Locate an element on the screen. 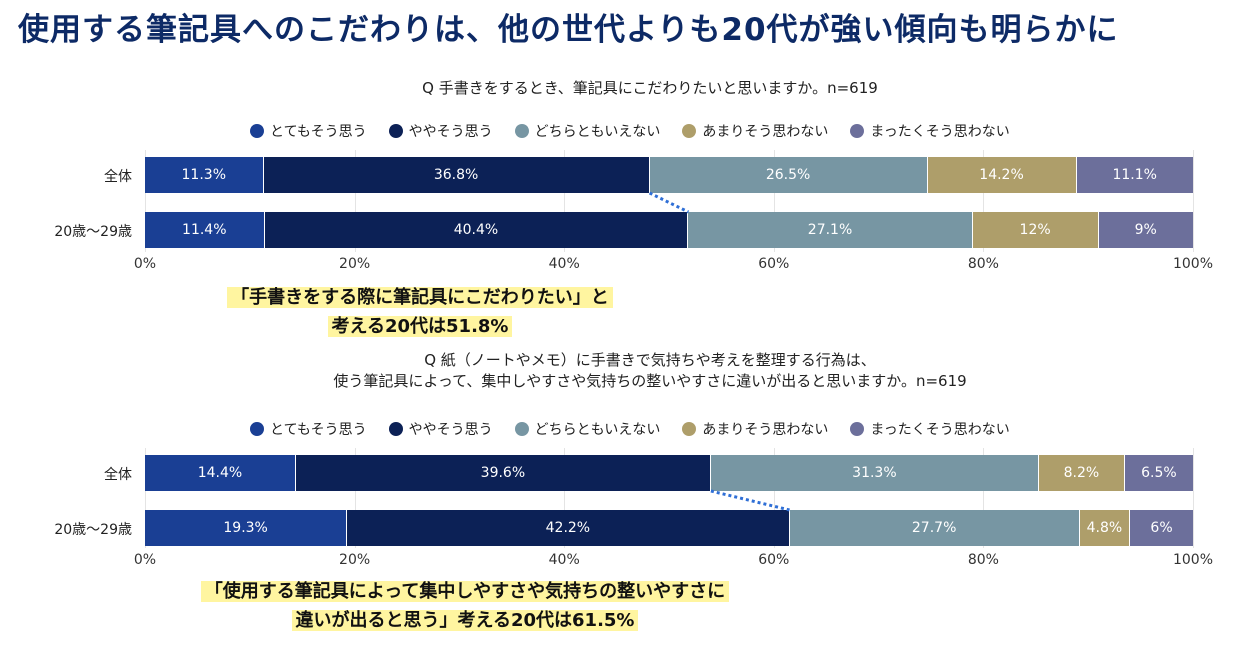 This screenshot has width=1244, height=655. bar-value-label: 14.2% is located at coordinates (1001, 175).